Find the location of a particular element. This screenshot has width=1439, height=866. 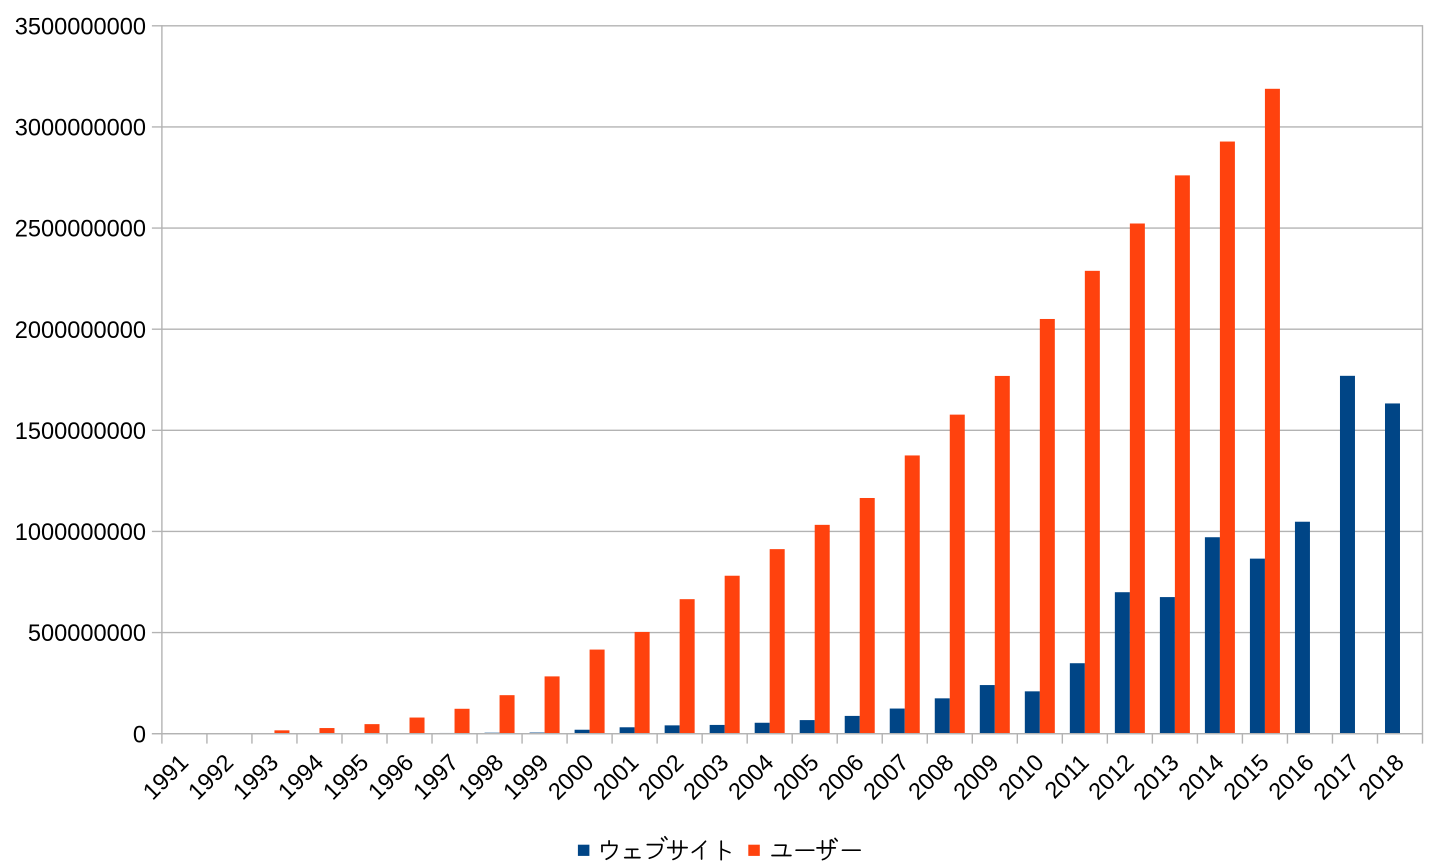

svg-text: 1000000000 is located at coordinates (80, 533).